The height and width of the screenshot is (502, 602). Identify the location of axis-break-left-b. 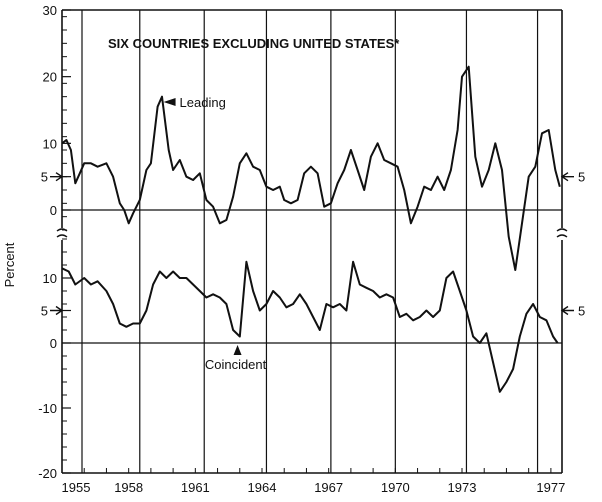
(62, 236).